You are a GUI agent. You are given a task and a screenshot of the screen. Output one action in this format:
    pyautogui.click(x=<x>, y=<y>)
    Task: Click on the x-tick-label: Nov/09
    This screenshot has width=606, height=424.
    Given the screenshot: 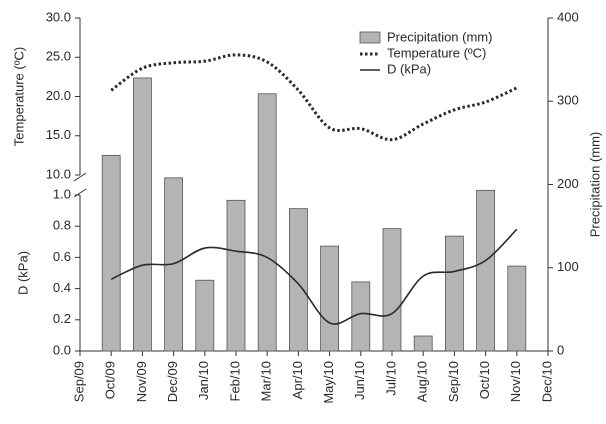 What is the action you would take?
    pyautogui.click(x=141, y=381)
    